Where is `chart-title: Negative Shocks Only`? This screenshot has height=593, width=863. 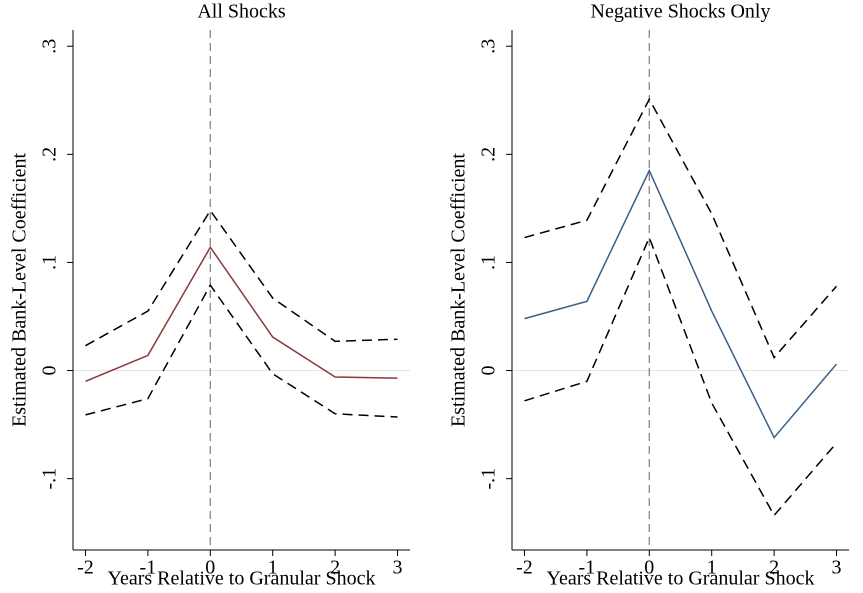 chart-title: Negative Shocks Only is located at coordinates (681, 12).